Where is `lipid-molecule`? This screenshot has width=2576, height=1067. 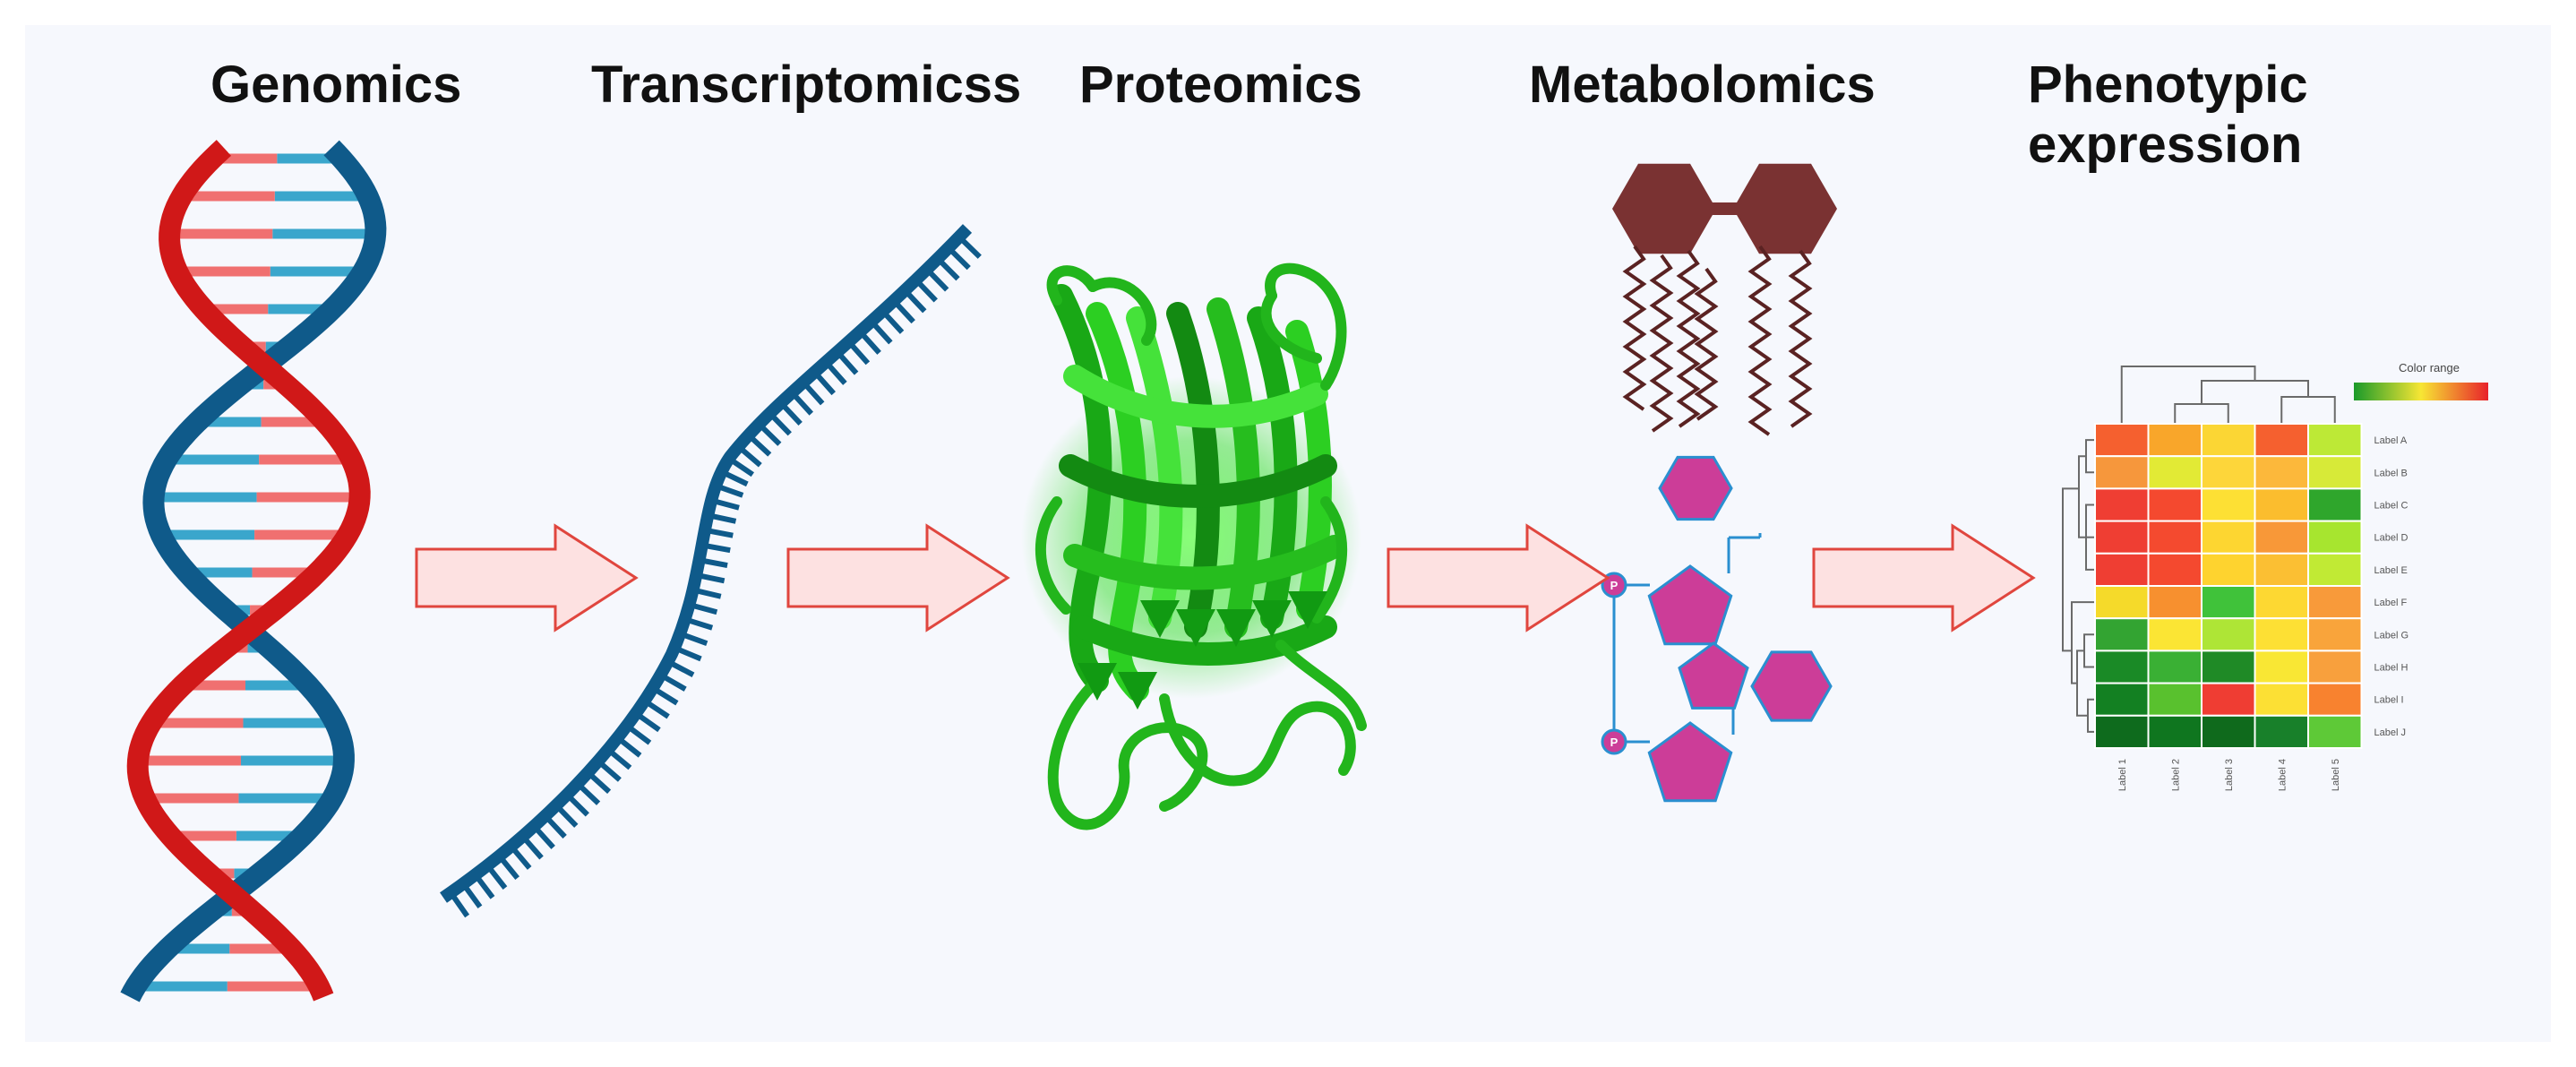 lipid-molecule is located at coordinates (1724, 299).